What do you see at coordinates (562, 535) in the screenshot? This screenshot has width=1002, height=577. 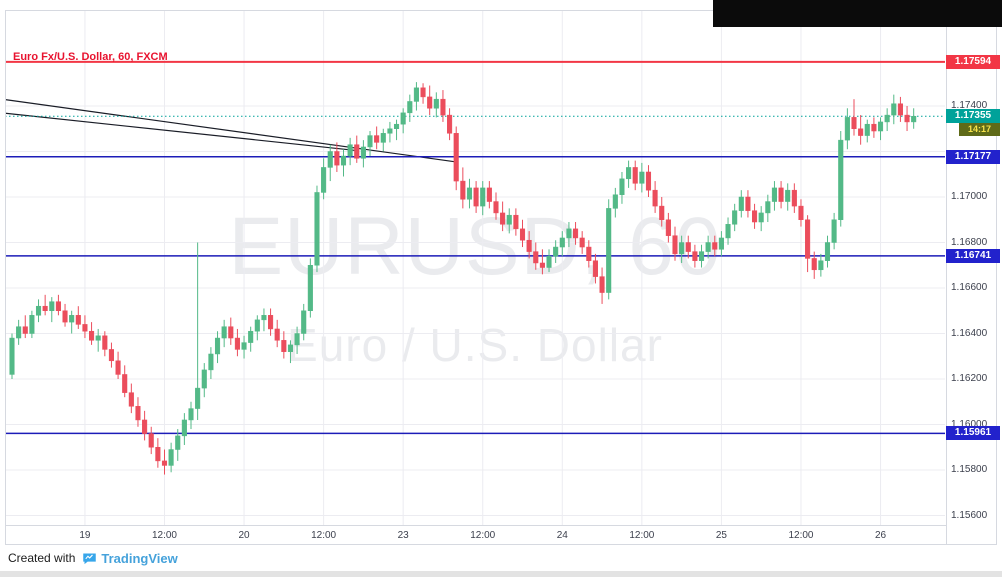 I see `time-tick-label: 24` at bounding box center [562, 535].